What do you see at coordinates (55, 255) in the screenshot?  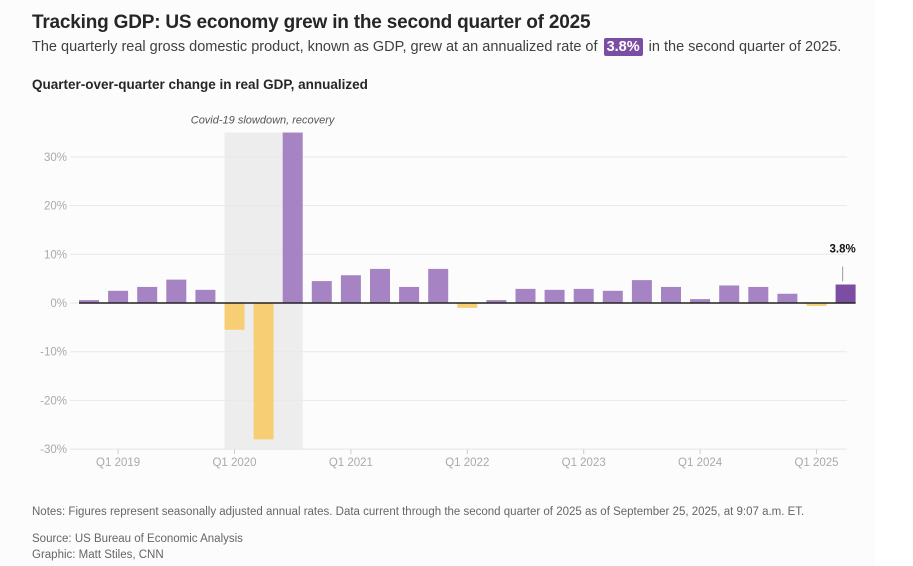 I see `y-tick-label: 10%` at bounding box center [55, 255].